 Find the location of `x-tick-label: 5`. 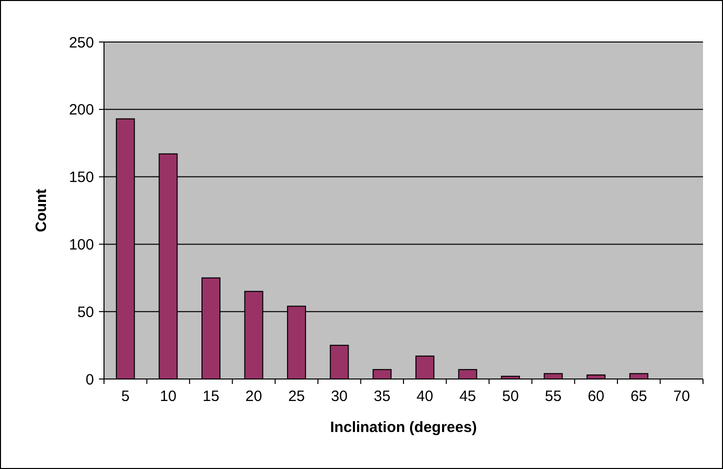

x-tick-label: 5 is located at coordinates (125, 396).